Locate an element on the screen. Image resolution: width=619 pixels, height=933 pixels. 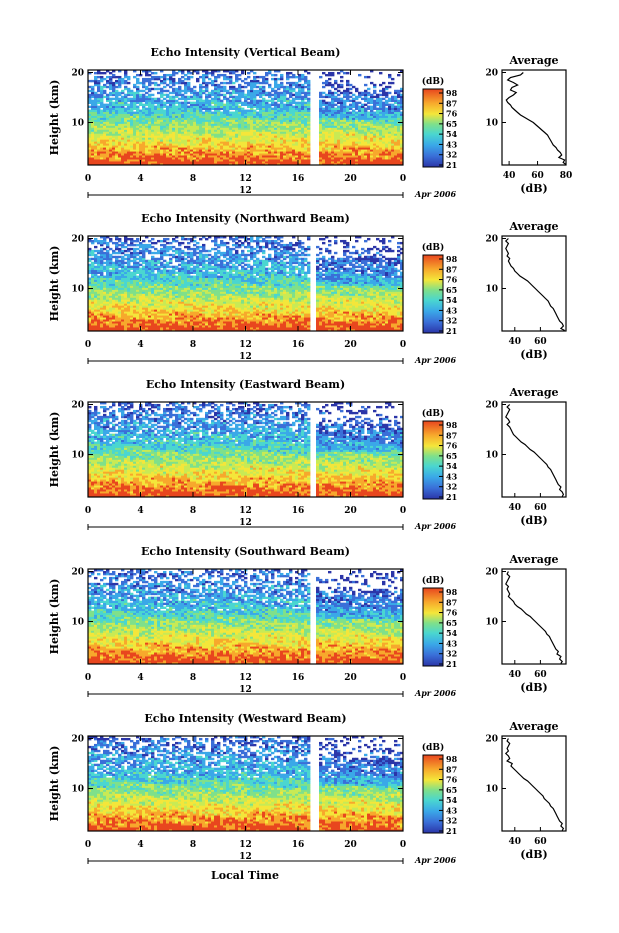
profile-y-tick-label: 20 is located at coordinates (491, 74).